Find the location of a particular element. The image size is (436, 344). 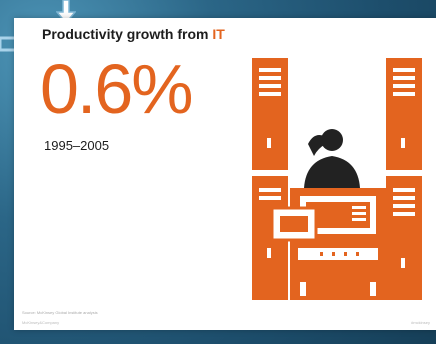

title-accent: IT is located at coordinates (218, 34).